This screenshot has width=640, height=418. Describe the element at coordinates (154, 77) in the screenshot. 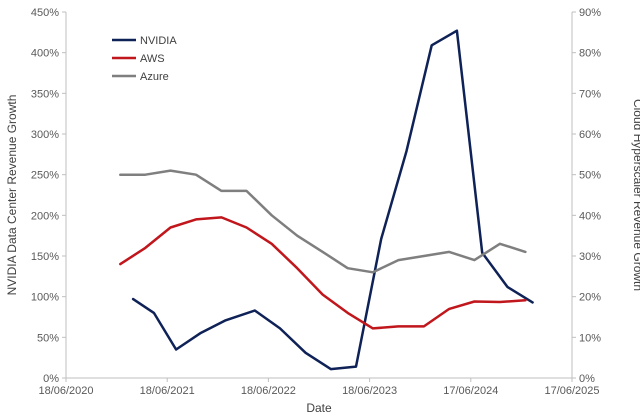

I see `legend-label-azure: Azure` at that location.